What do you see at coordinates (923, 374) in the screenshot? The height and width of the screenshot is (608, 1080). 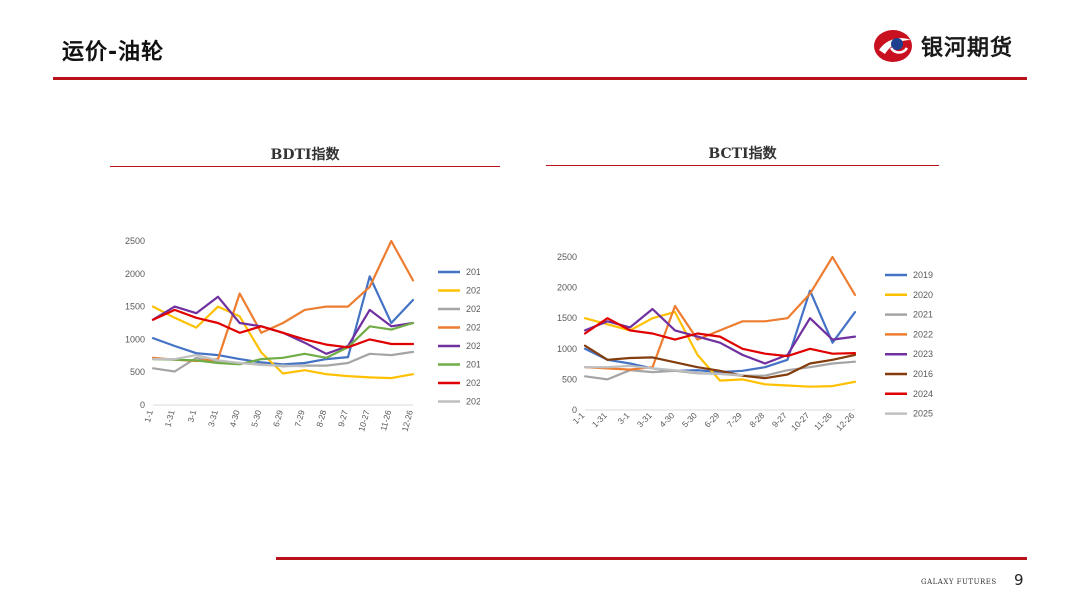 I see `legend-label-2016: 2016` at bounding box center [923, 374].